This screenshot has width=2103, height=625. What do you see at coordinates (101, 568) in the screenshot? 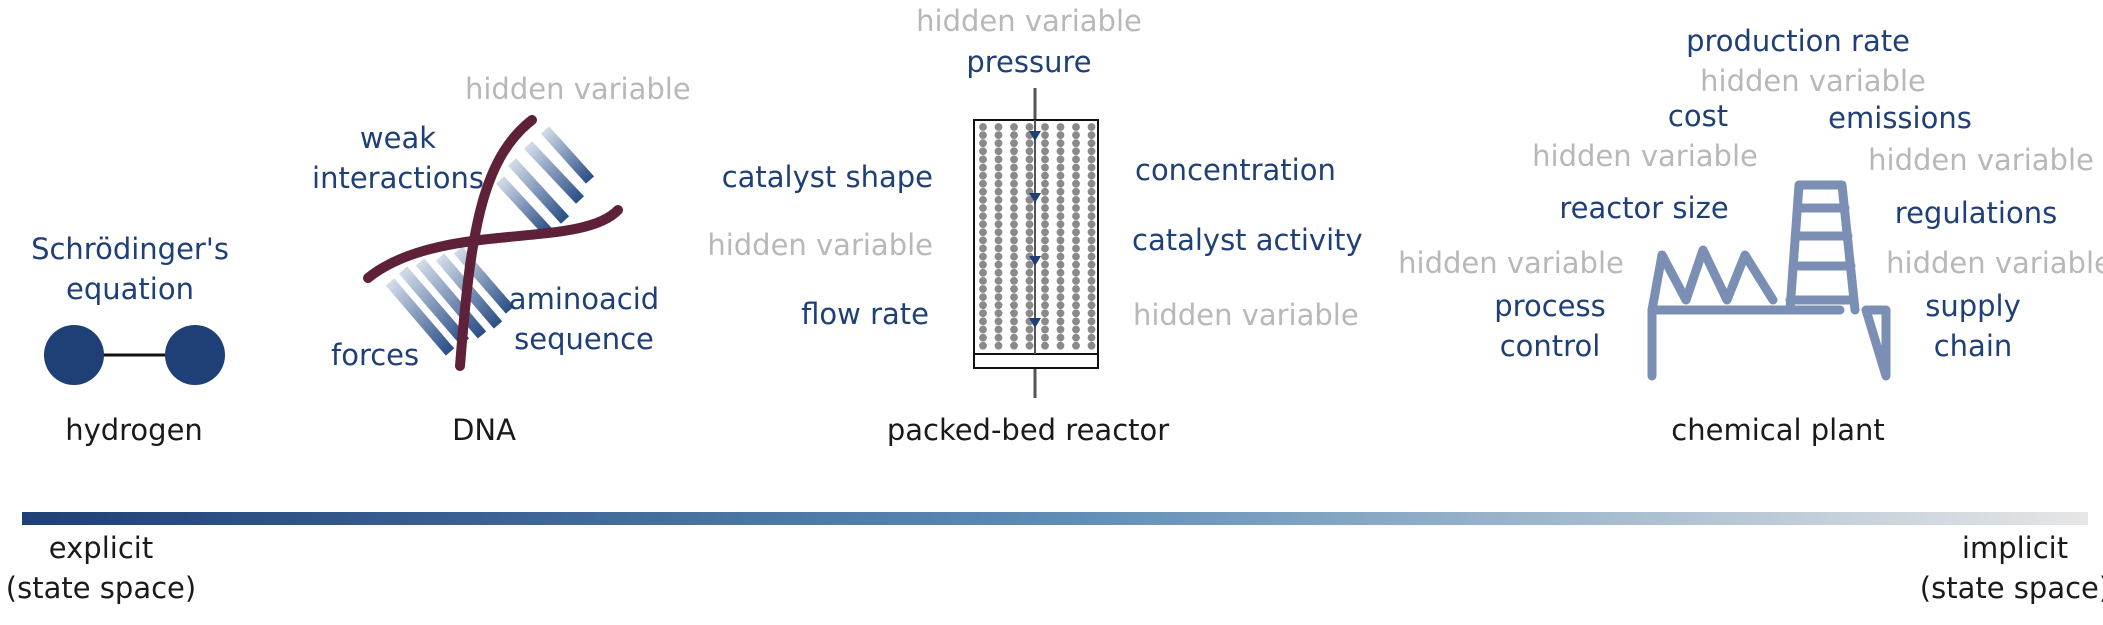
I see `scale-explicit-label: explicit (state space)` at bounding box center [101, 568].